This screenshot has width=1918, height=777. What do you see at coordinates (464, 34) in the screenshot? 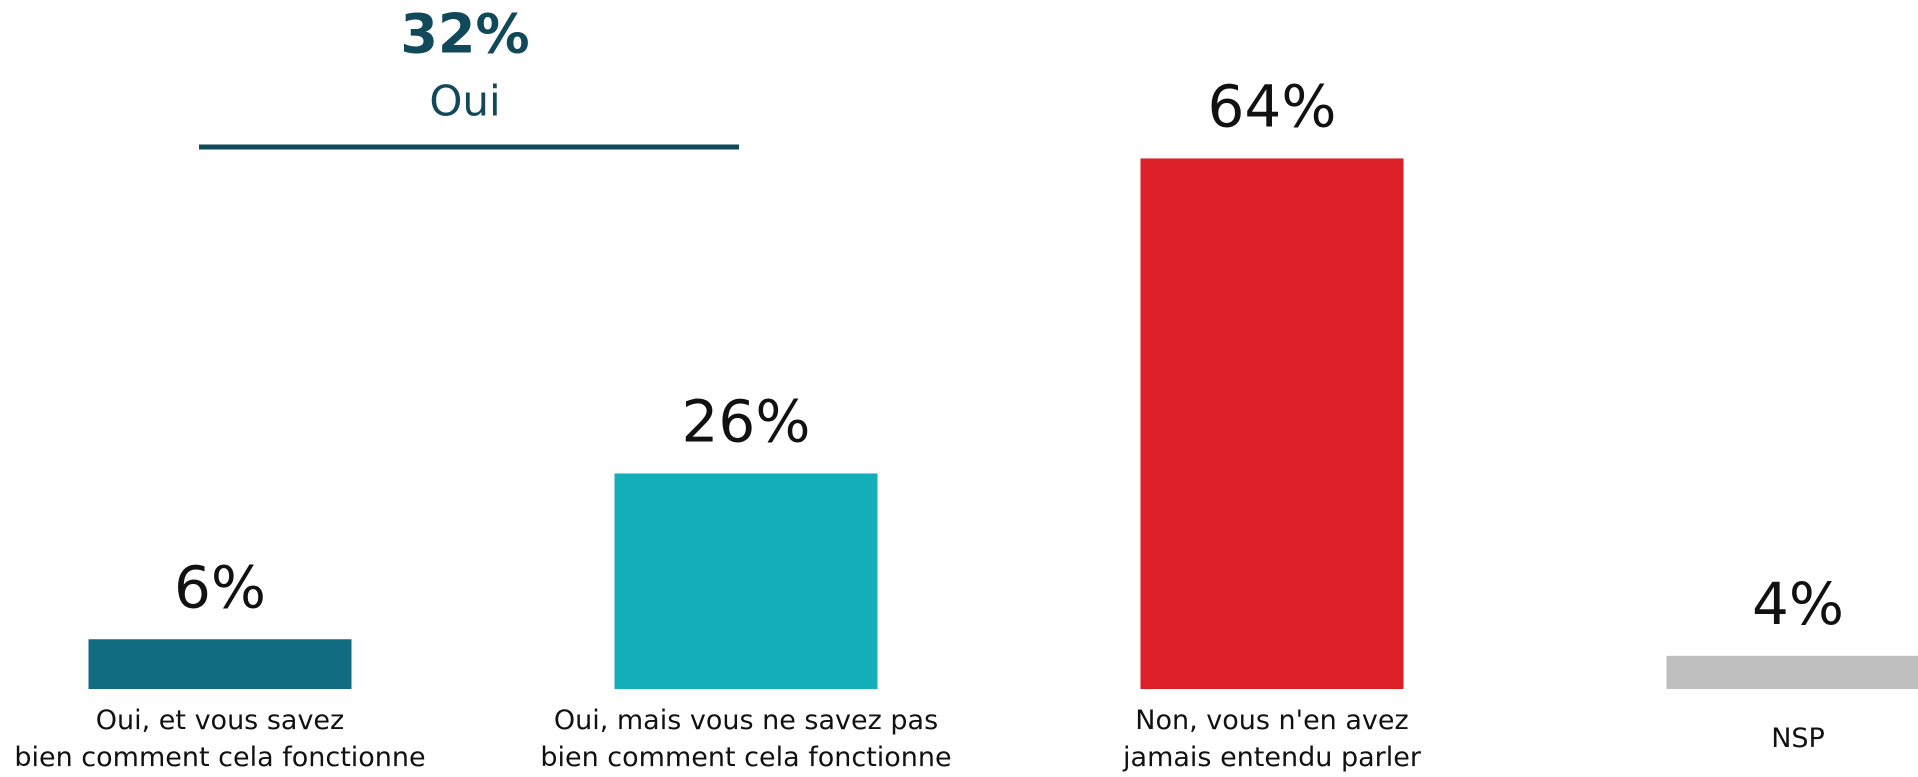
I see `group-value: 32%` at bounding box center [464, 34].